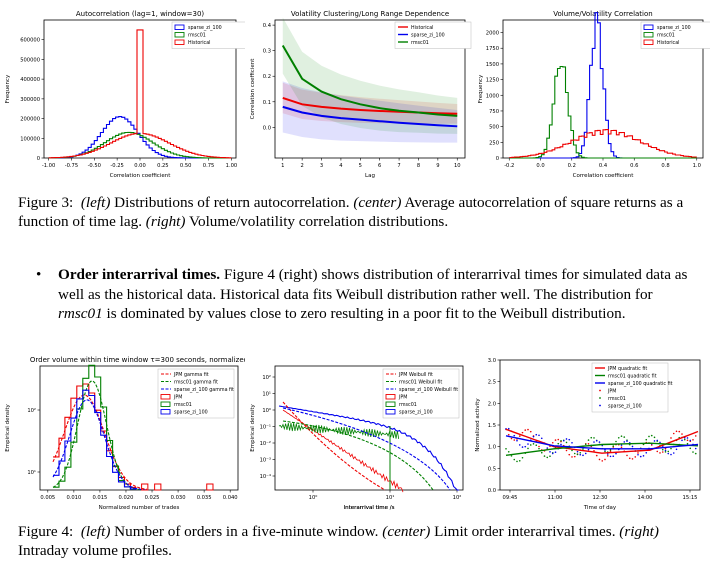 This screenshot has height=566, width=710. What do you see at coordinates (265, 444) in the screenshot?
I see `y-tick-label: 10⁻²` at bounding box center [265, 444].